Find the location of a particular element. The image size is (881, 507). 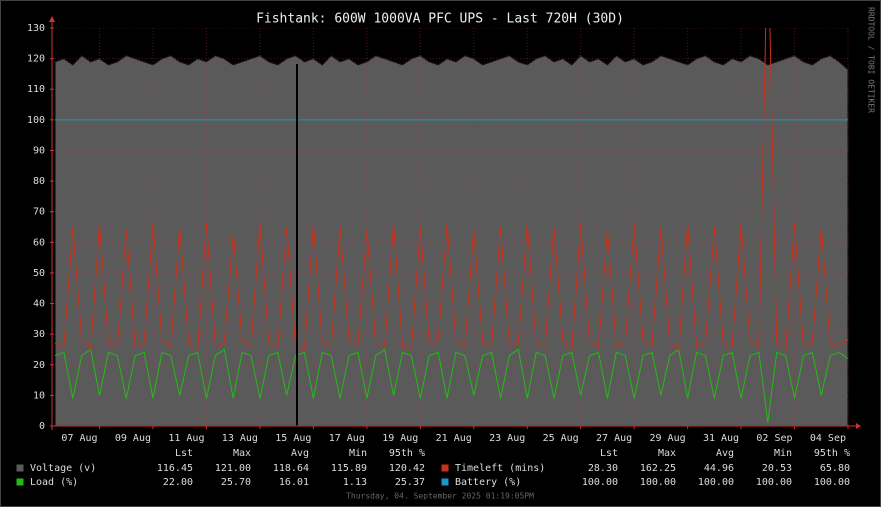

x-tick-label: 11 Aug is located at coordinates (186, 438).